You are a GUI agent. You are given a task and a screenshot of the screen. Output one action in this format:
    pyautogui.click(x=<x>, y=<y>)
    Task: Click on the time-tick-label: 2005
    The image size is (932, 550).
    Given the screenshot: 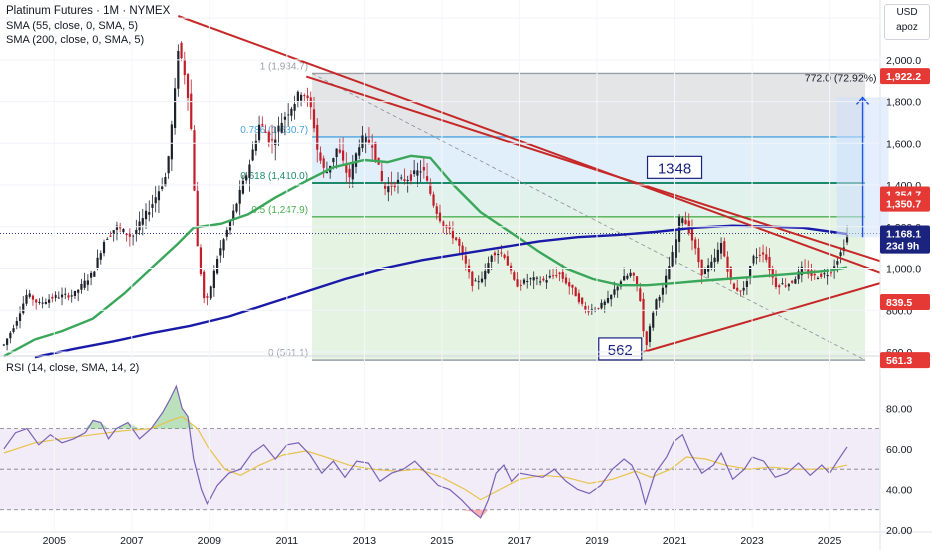 What is the action you would take?
    pyautogui.click(x=55, y=541)
    